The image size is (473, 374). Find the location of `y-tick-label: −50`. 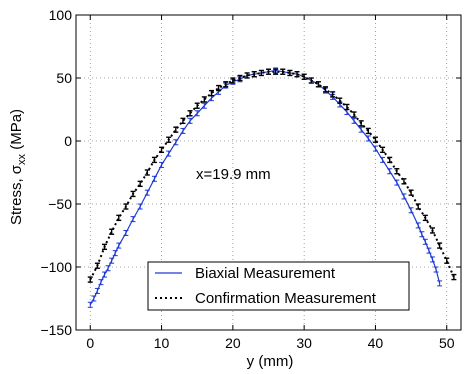

y-tick-label: −50 is located at coordinates (60, 204).